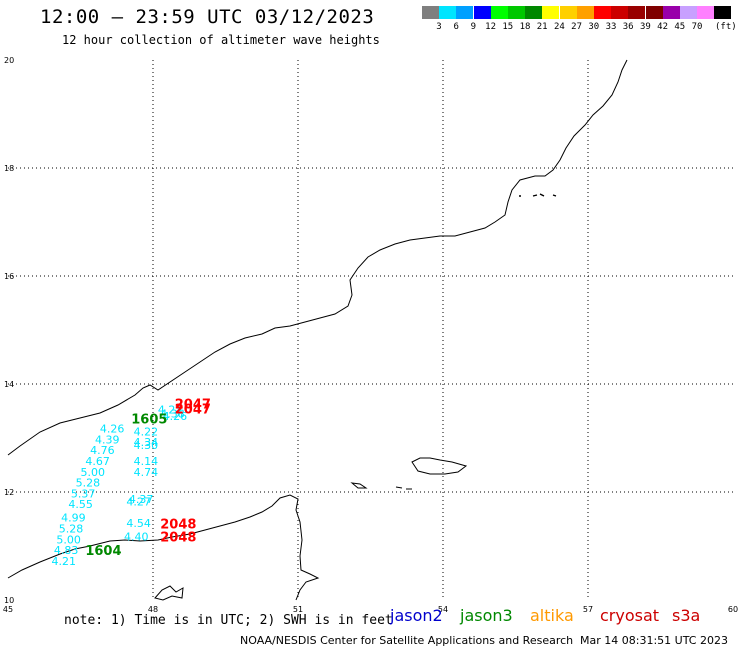 This screenshot has width=740, height=650. What do you see at coordinates (403, 488) in the screenshot?
I see `brothers-islets` at bounding box center [403, 488].